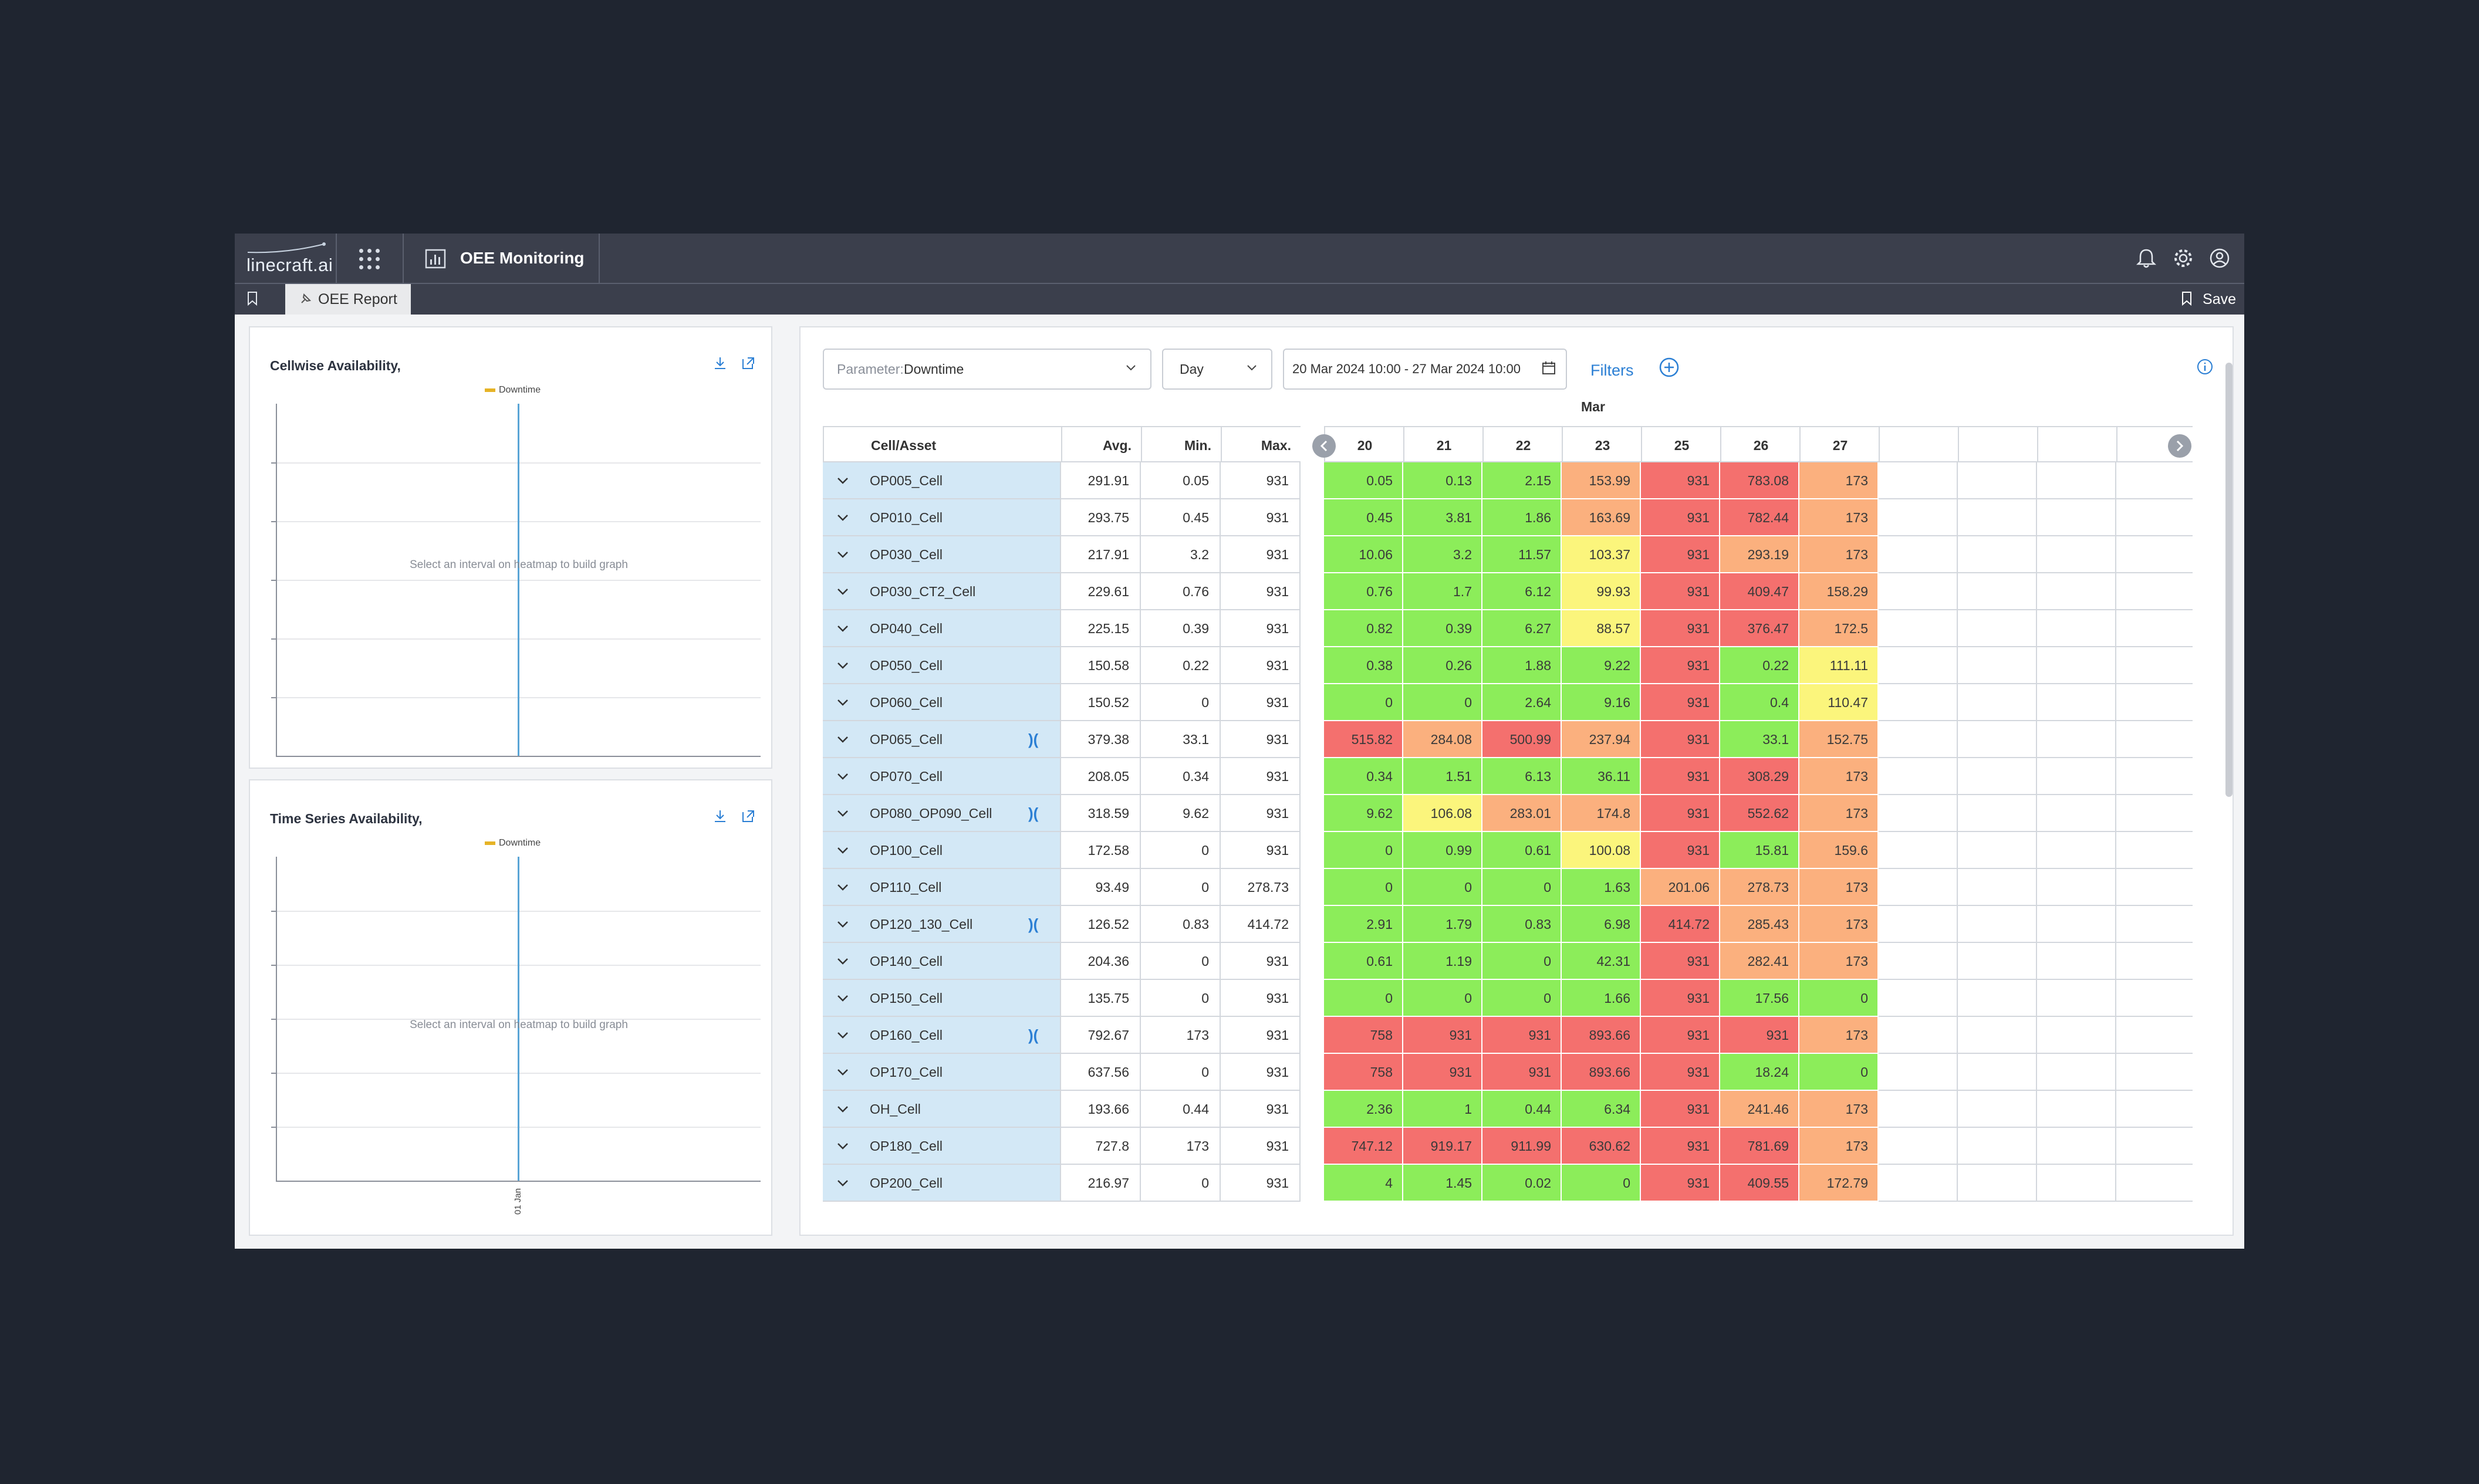 The width and height of the screenshot is (2479, 1484). What do you see at coordinates (1522, 1183) in the screenshot?
I see `heatmap-cell: 0.02` at bounding box center [1522, 1183].